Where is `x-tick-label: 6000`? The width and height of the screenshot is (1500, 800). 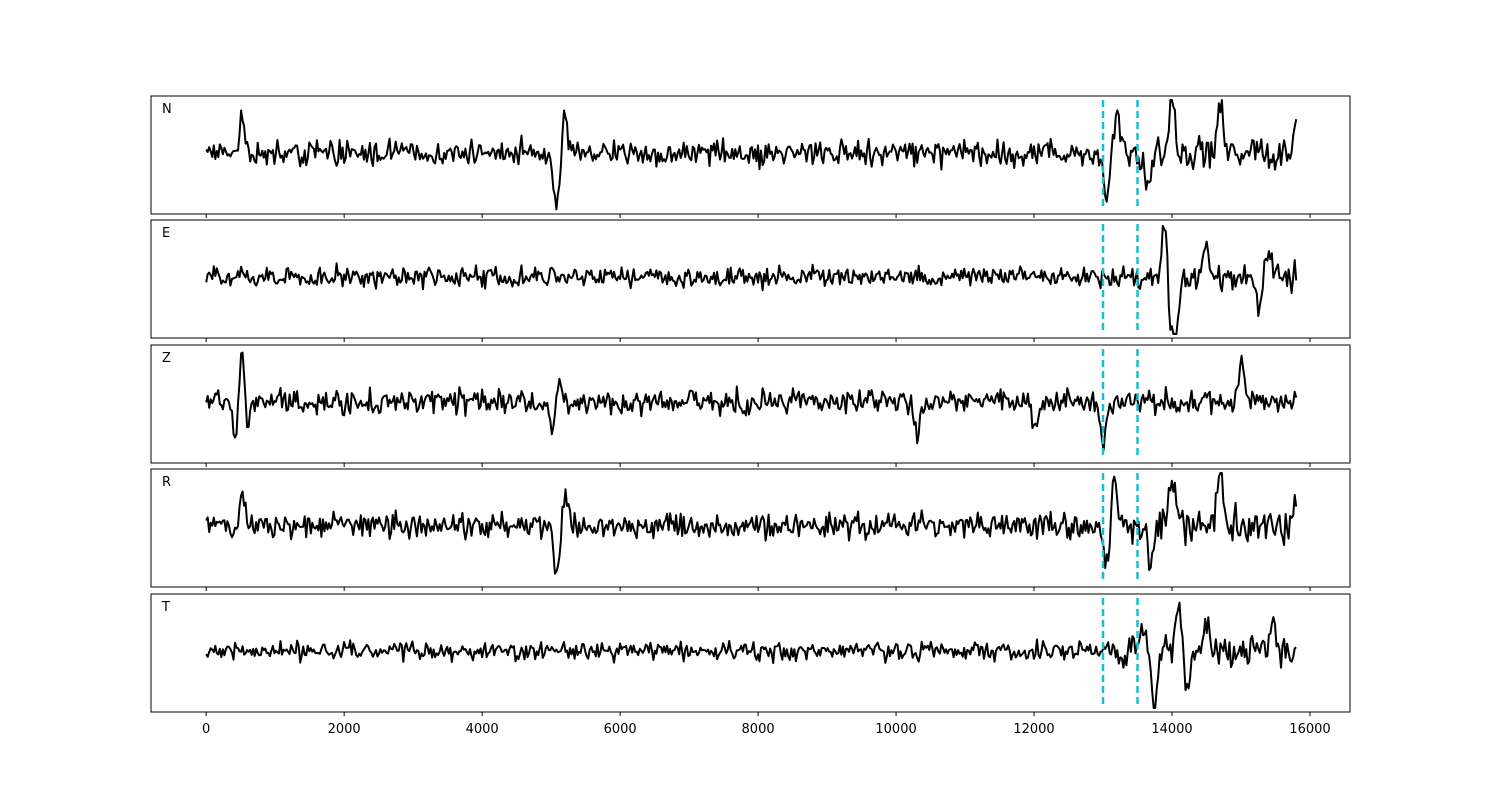
x-tick-label: 6000 is located at coordinates (620, 729).